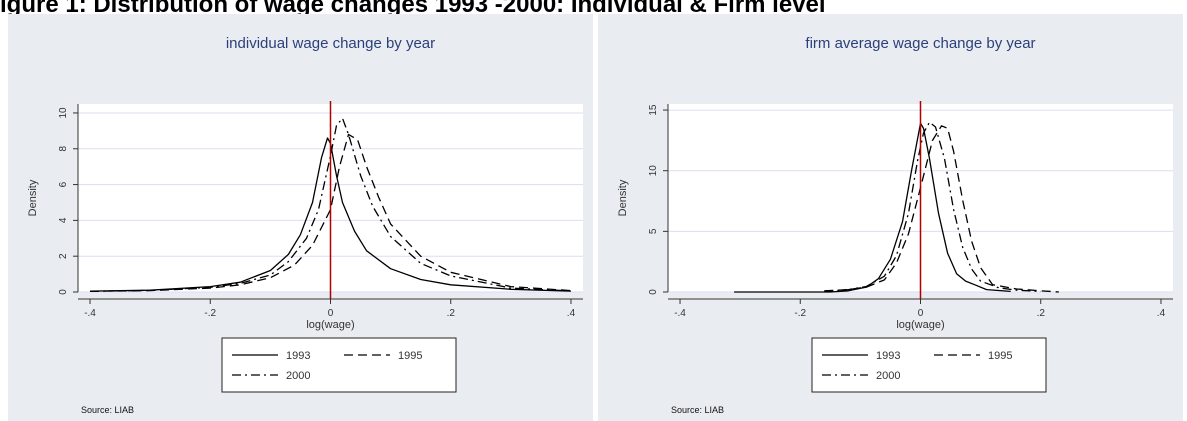  I want to click on series-line-2000, so click(932, 207).